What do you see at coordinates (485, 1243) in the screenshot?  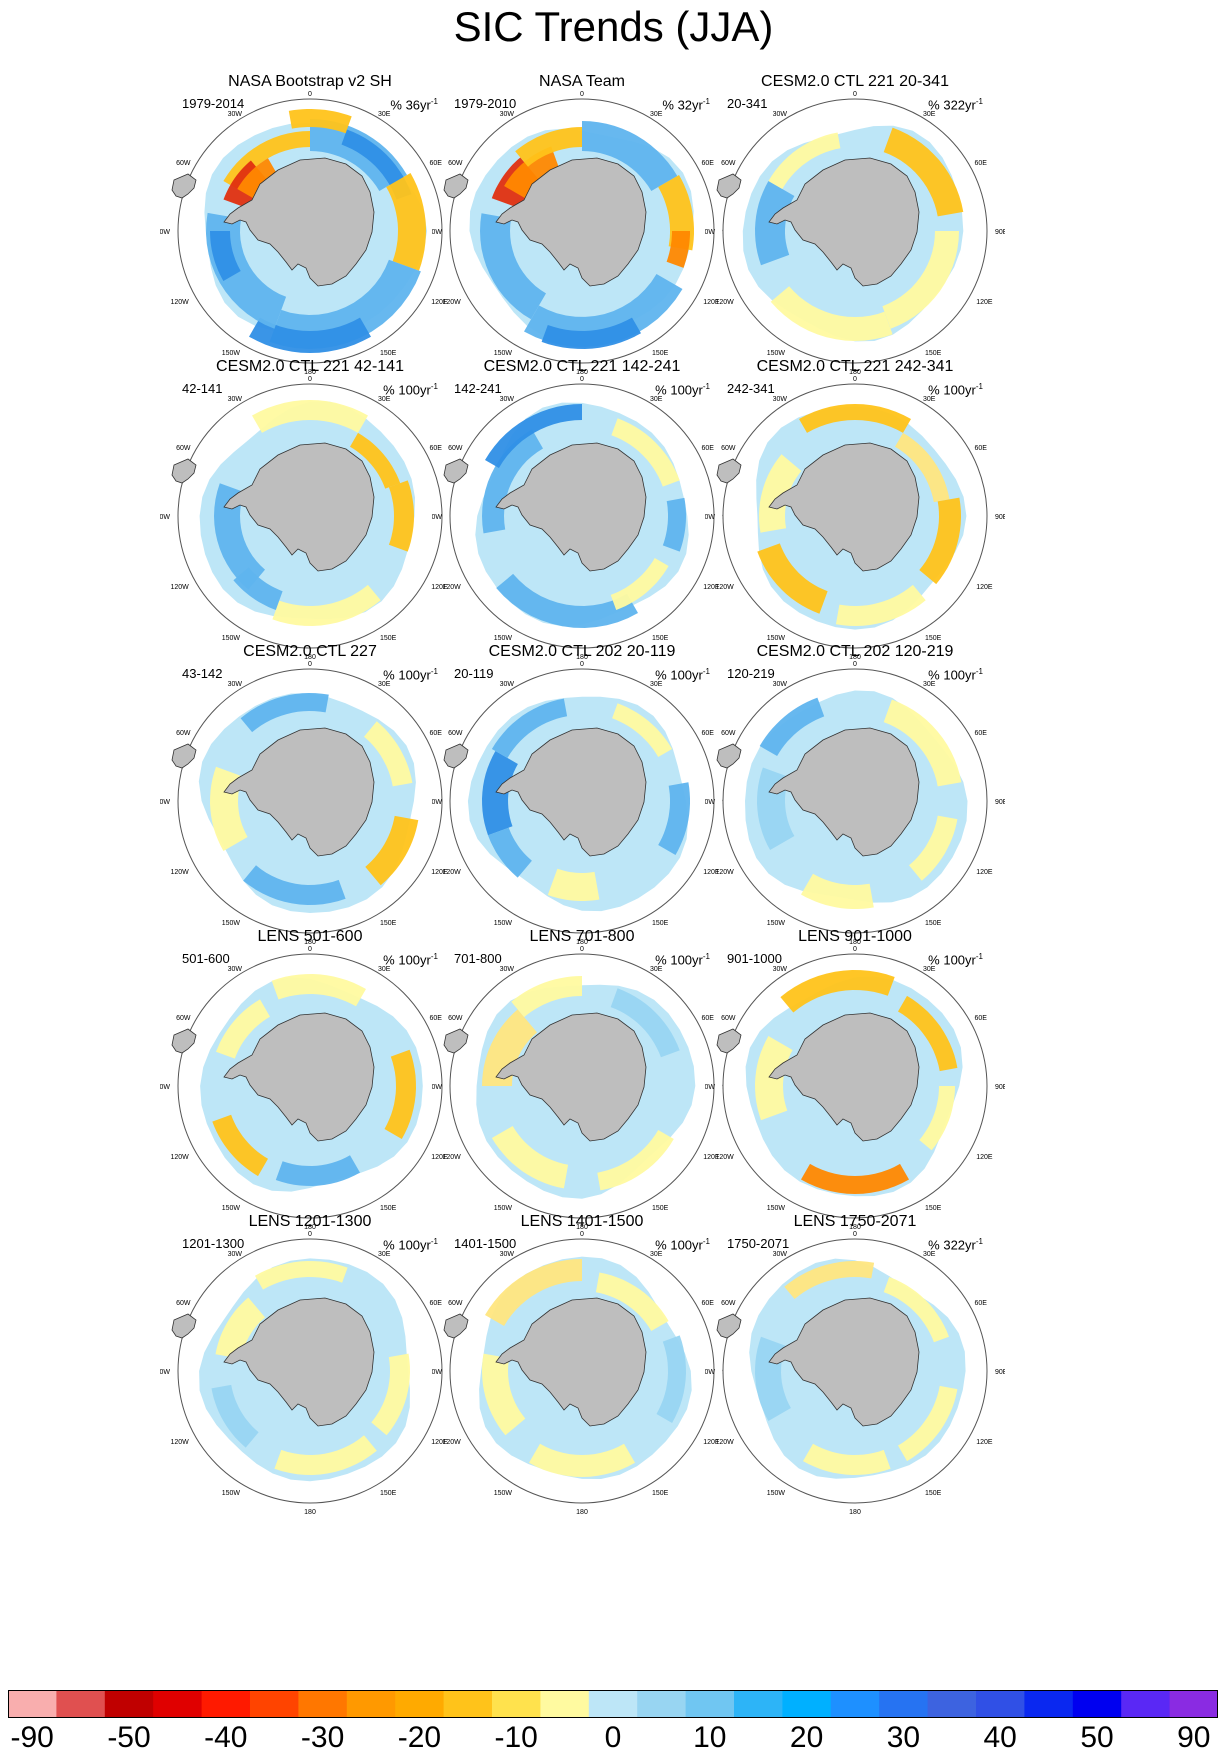 I see `panel-period-label: 1401-1500` at bounding box center [485, 1243].